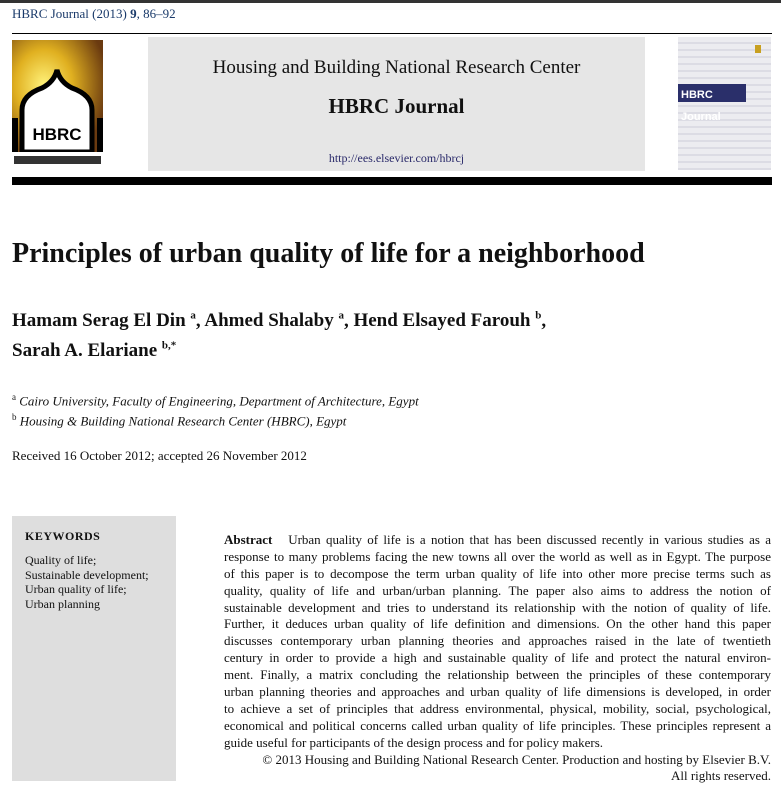 The width and height of the screenshot is (781, 785). I want to click on pages: , 86–92, so click(156, 13).